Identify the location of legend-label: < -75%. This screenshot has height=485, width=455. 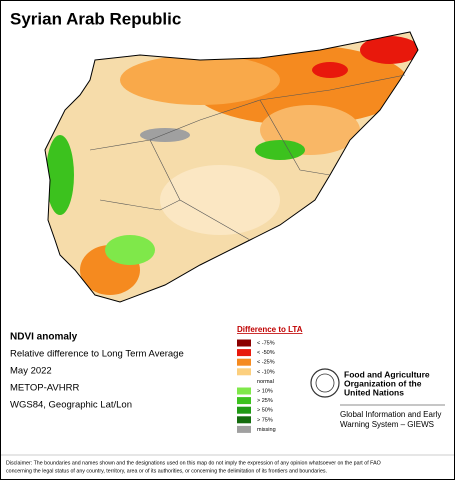
(266, 343).